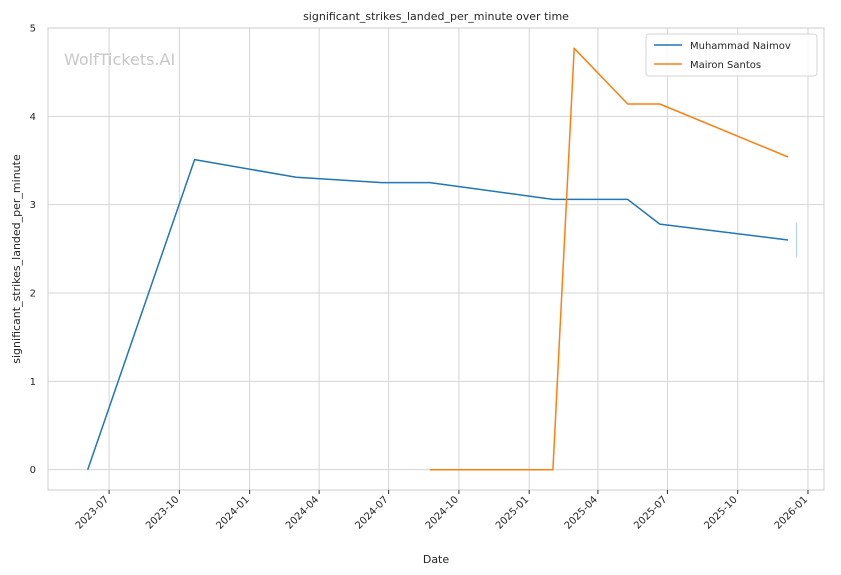 This screenshot has width=841, height=575. Describe the element at coordinates (33, 470) in the screenshot. I see `y-tick-label: 0` at that location.